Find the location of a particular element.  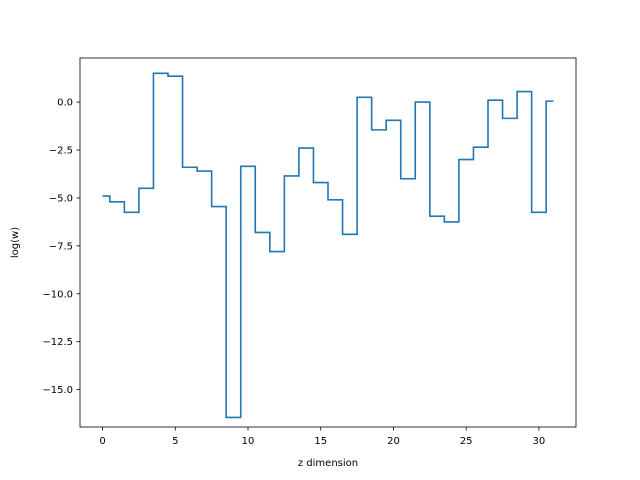

y-tick-label: −7.5 is located at coordinates (61, 246).